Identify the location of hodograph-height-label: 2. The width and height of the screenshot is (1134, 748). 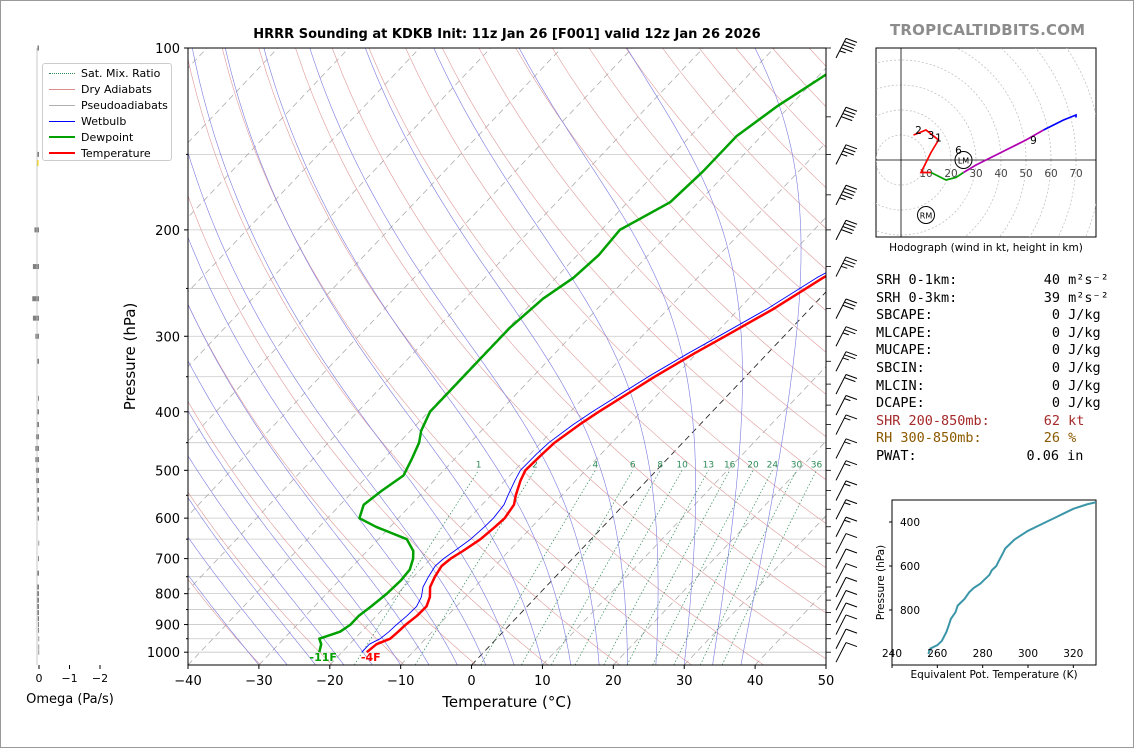
(918, 131).